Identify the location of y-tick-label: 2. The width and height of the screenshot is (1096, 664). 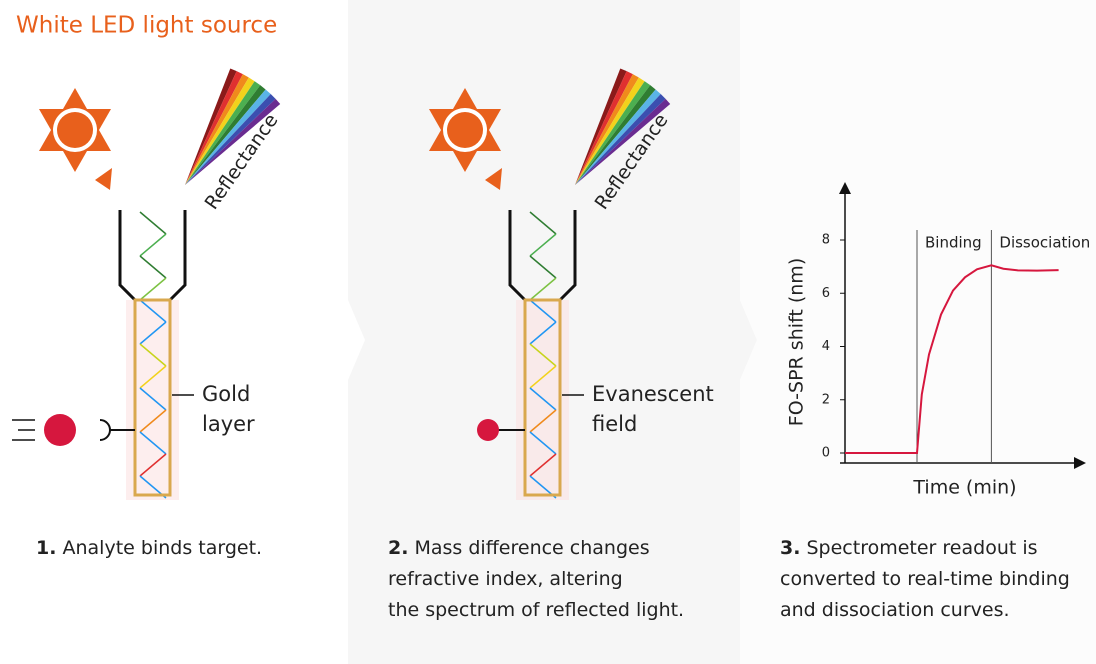
(826, 399).